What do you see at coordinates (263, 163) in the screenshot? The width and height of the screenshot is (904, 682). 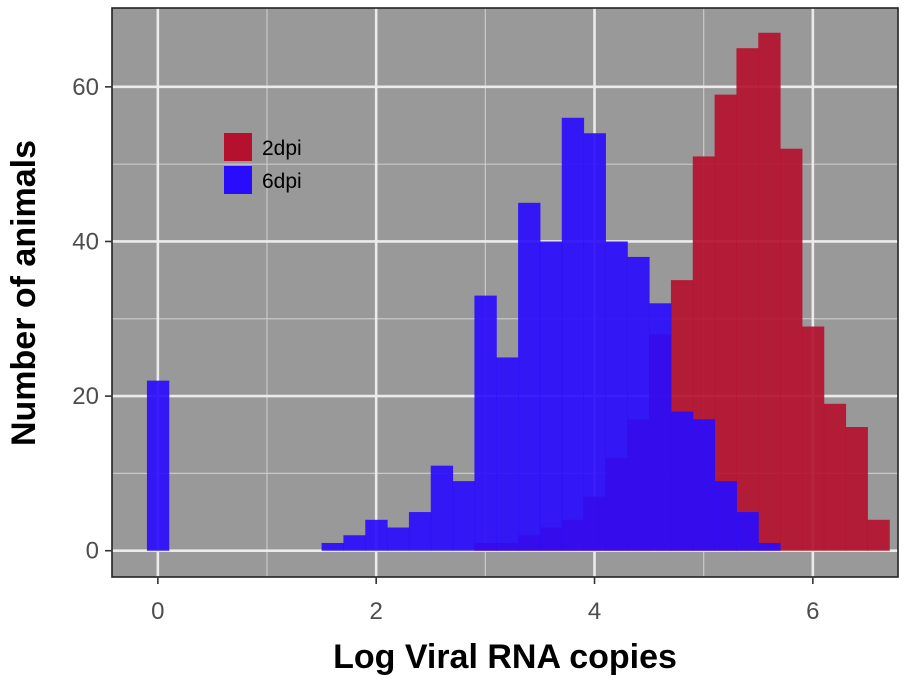 I see `legend: 2dpi 6dpi` at bounding box center [263, 163].